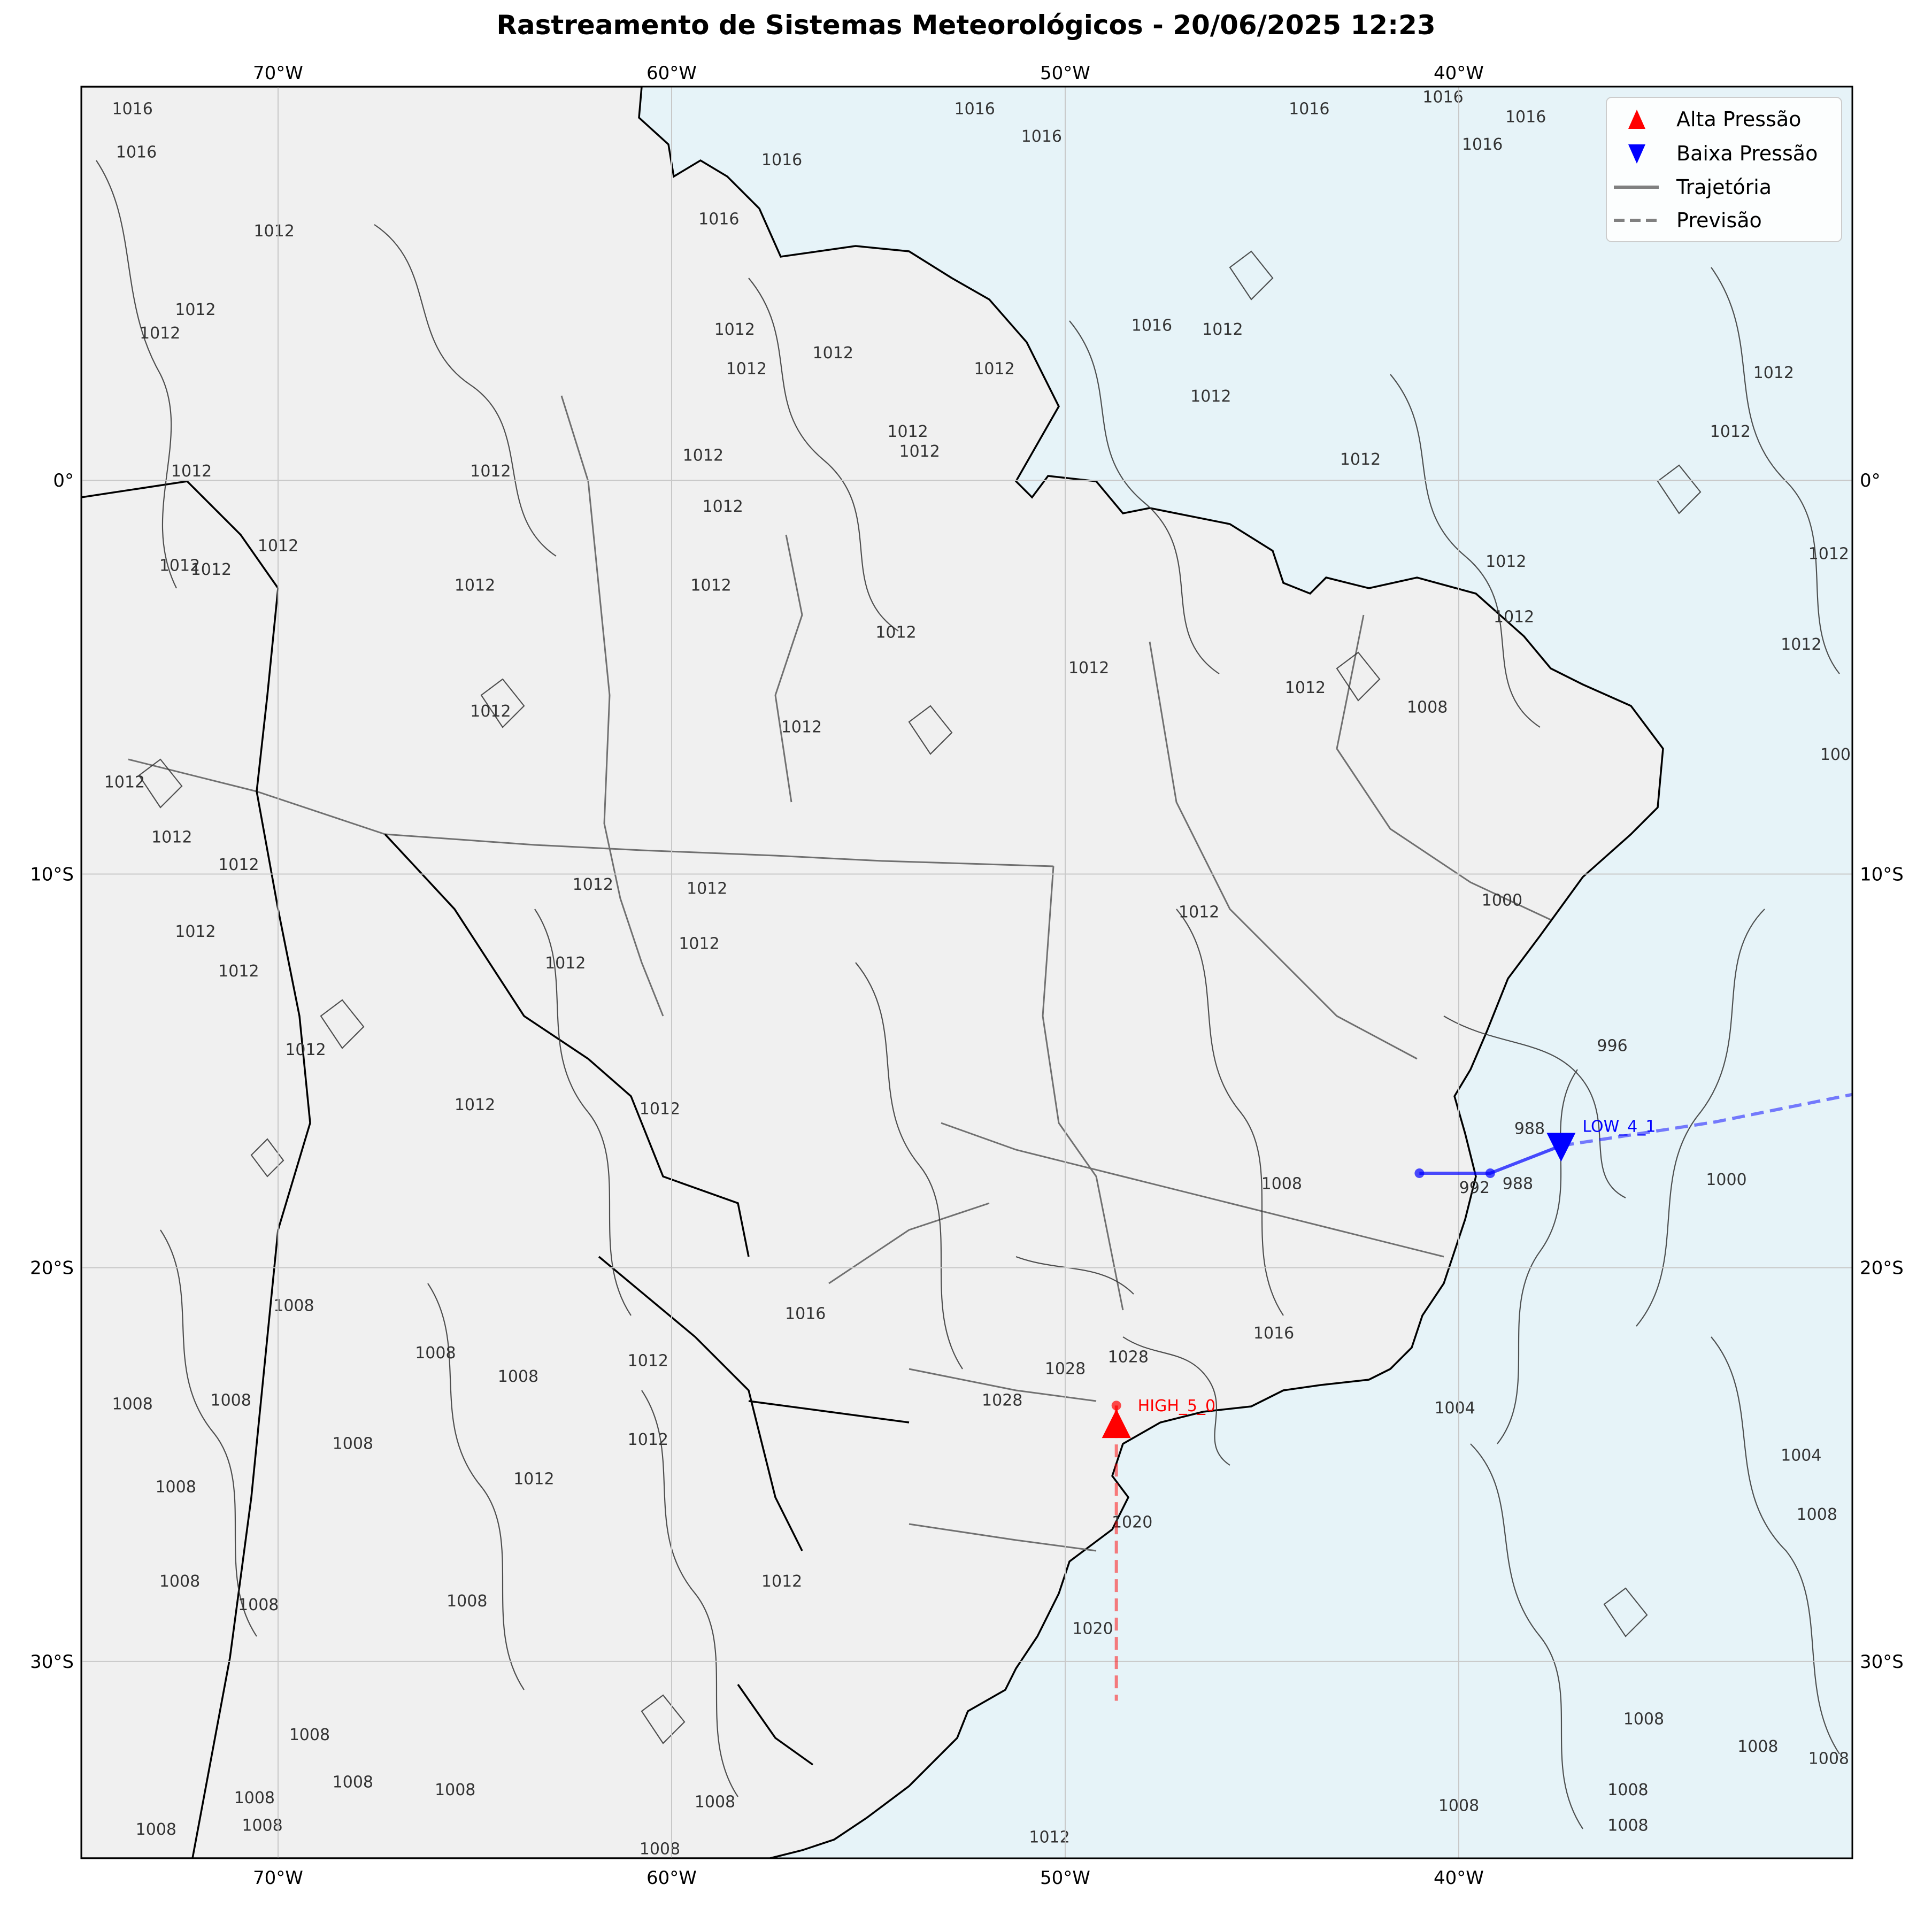  What do you see at coordinates (1065, 1878) in the screenshot?
I see `lon-tick-label-bottom: 50°W` at bounding box center [1065, 1878].